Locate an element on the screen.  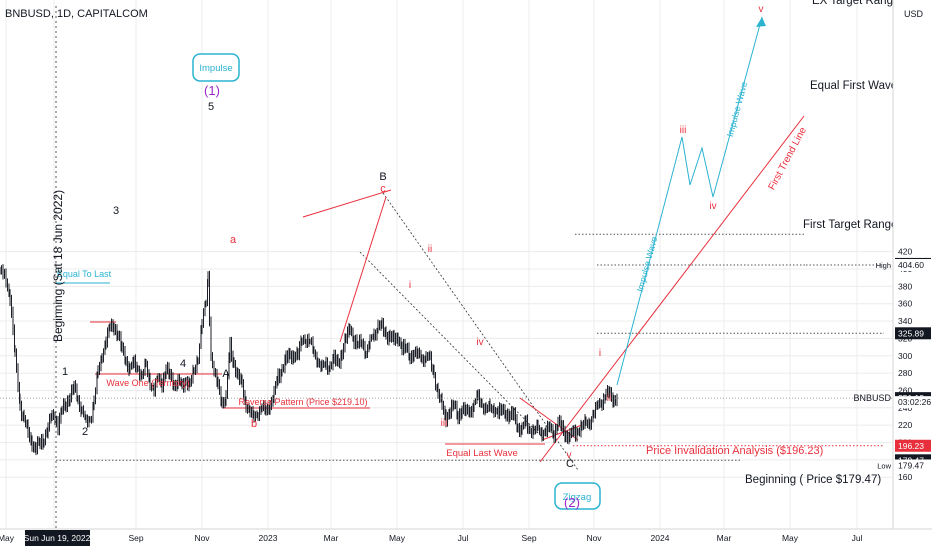
wave-label-b: b is located at coordinates (254, 424).